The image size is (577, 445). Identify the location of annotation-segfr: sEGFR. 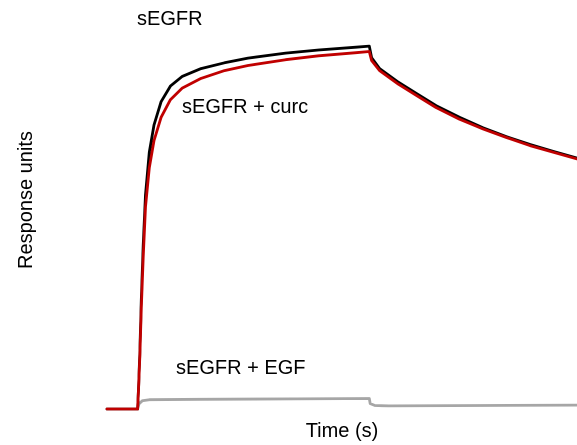
(170, 19).